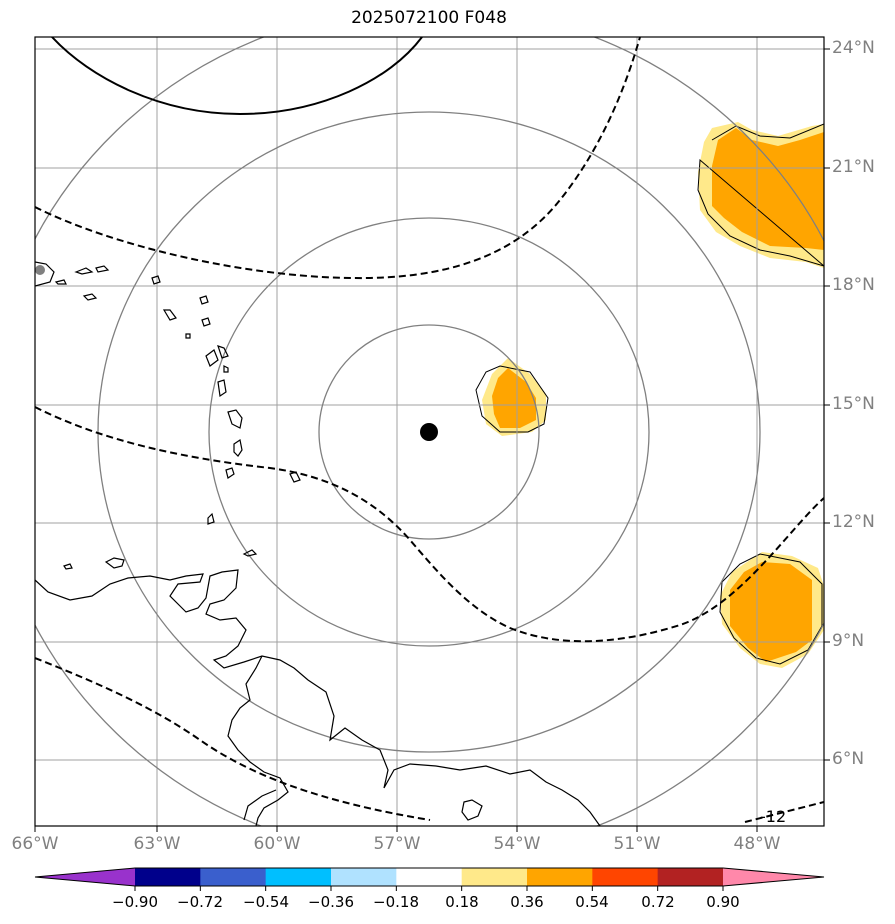  What do you see at coordinates (853, 167) in the screenshot?
I see `lat-label-21n: 21°N` at bounding box center [853, 167].